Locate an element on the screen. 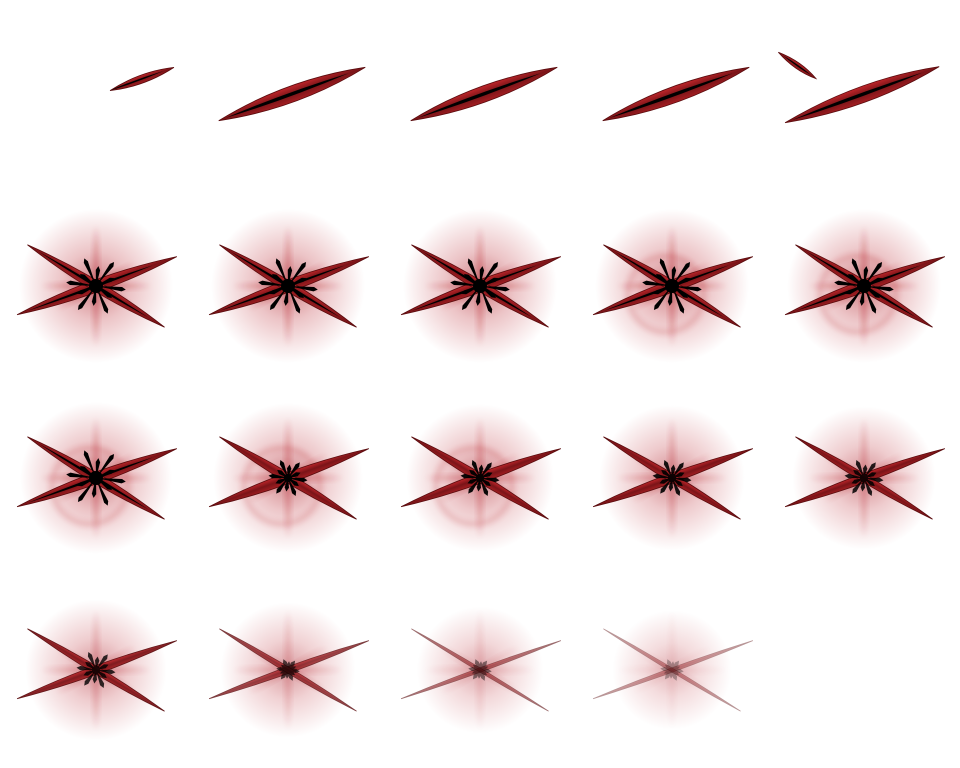  counter-core is located at coordinates (797, 65).